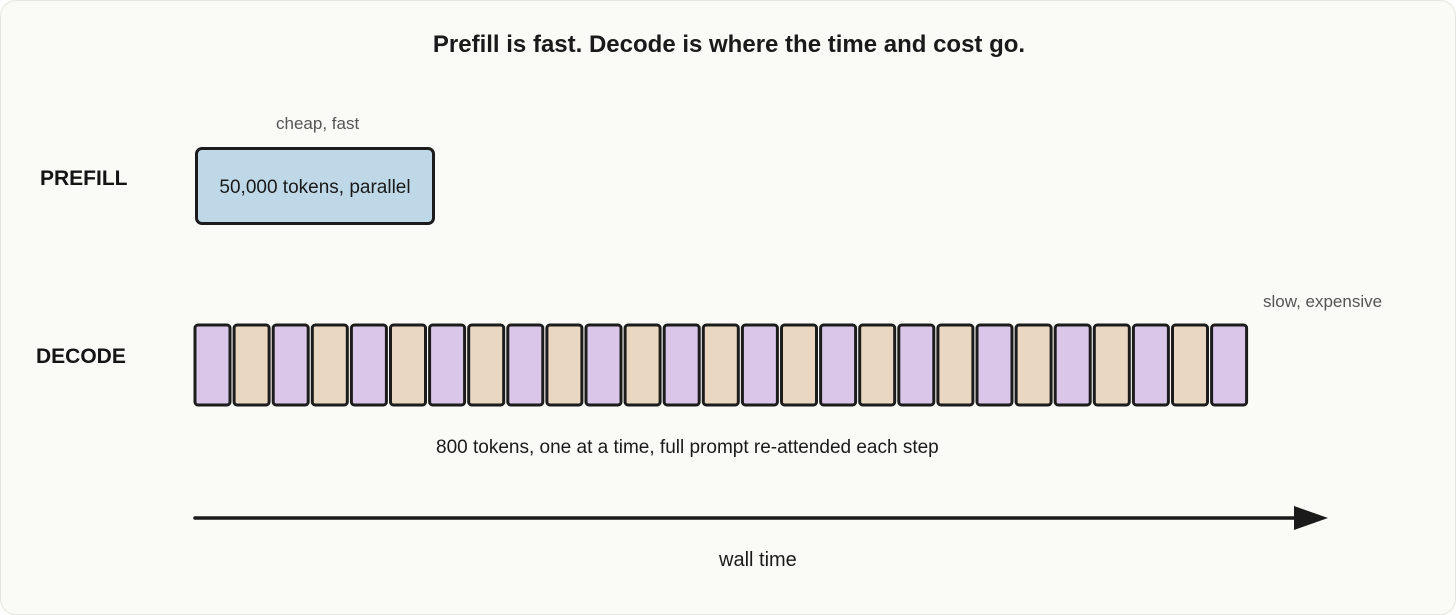 The width and height of the screenshot is (1456, 615). I want to click on decode-row-label: DECODE, so click(81, 356).